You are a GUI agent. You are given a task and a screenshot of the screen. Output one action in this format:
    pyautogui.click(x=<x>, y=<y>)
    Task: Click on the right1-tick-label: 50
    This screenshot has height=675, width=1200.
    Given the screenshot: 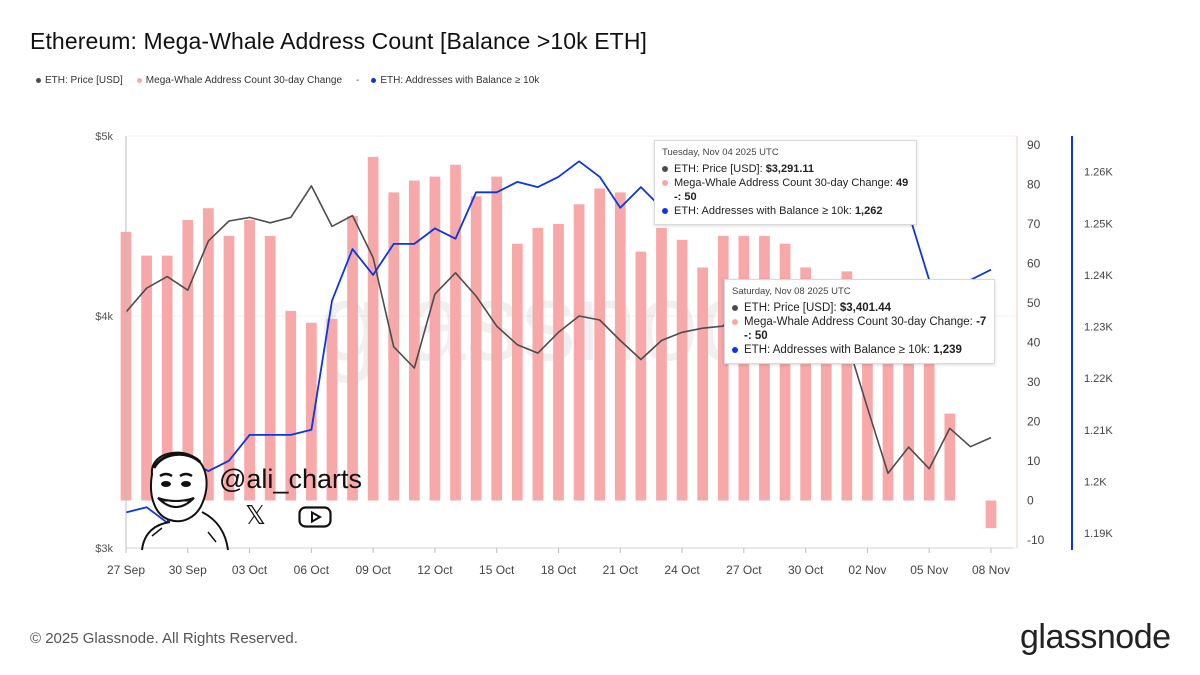 What is the action you would take?
    pyautogui.click(x=1034, y=303)
    